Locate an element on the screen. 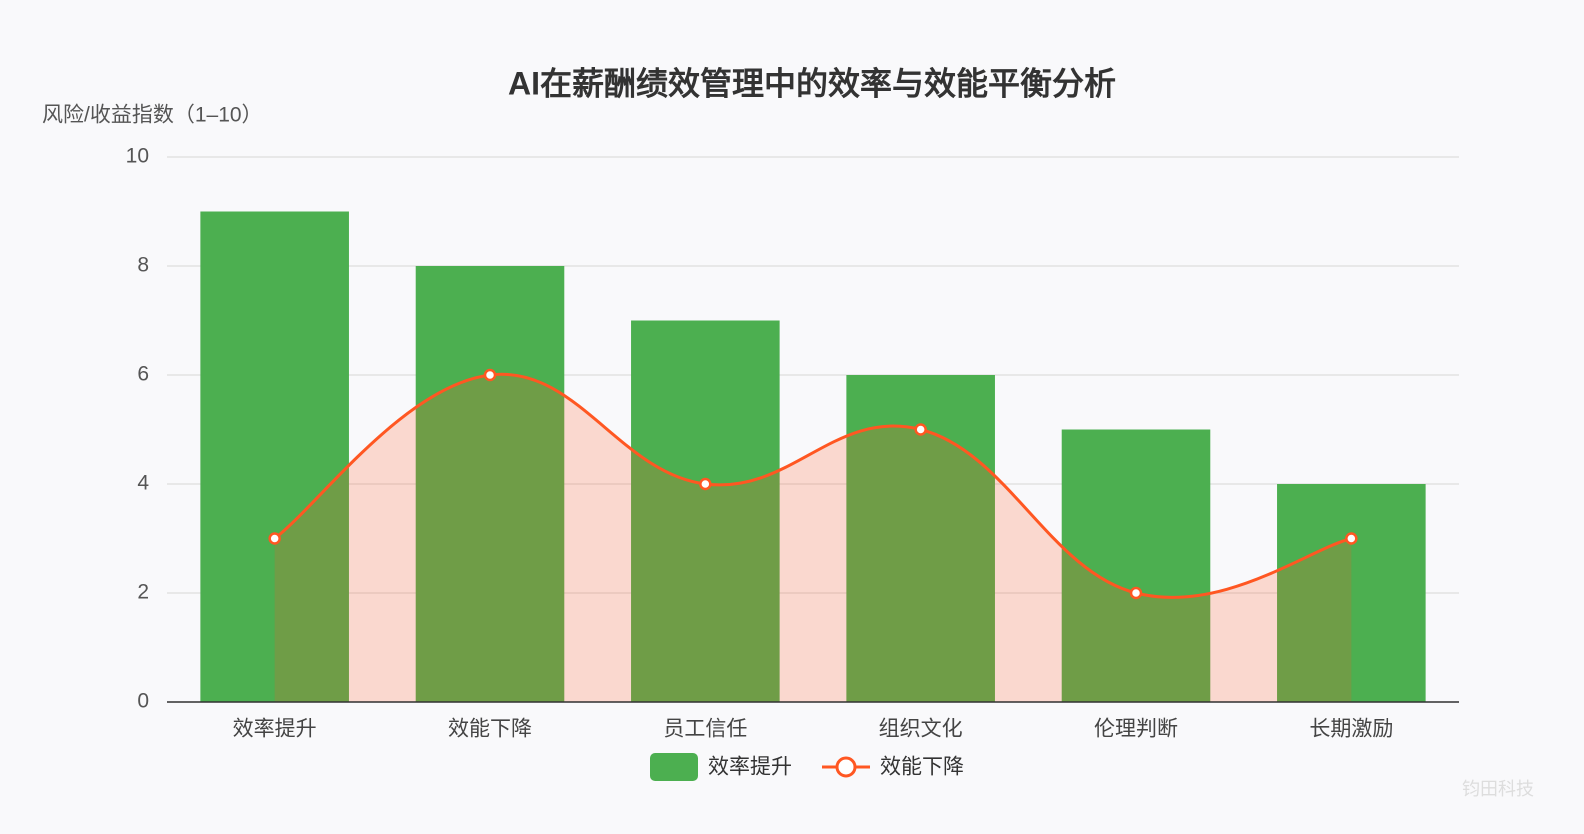  y-tick-label: 10 is located at coordinates (137, 156).